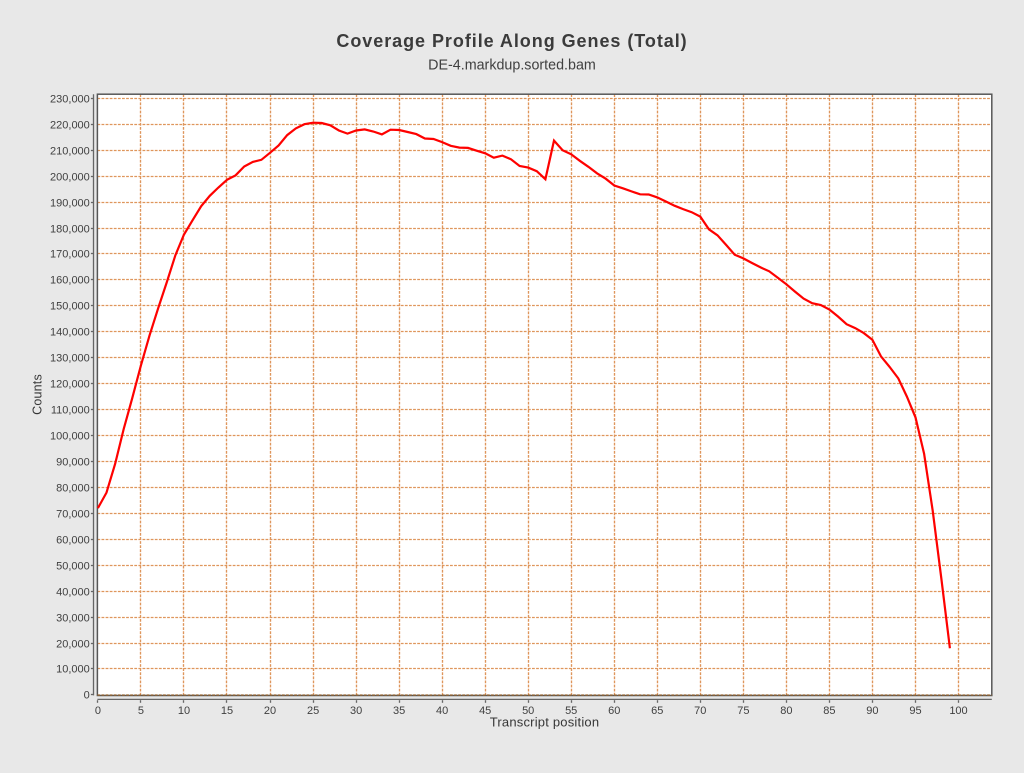  Describe the element at coordinates (70, 358) in the screenshot. I see `svg-text: 130,000` at that location.